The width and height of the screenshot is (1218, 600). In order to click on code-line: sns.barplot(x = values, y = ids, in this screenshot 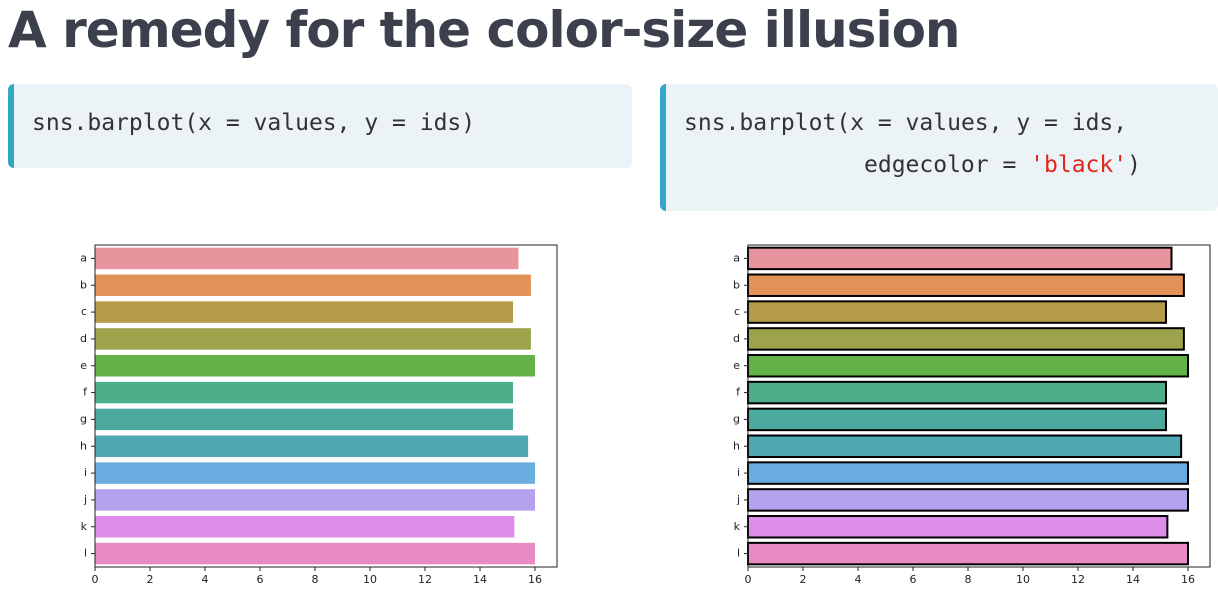, I will do `click(951, 123)`.